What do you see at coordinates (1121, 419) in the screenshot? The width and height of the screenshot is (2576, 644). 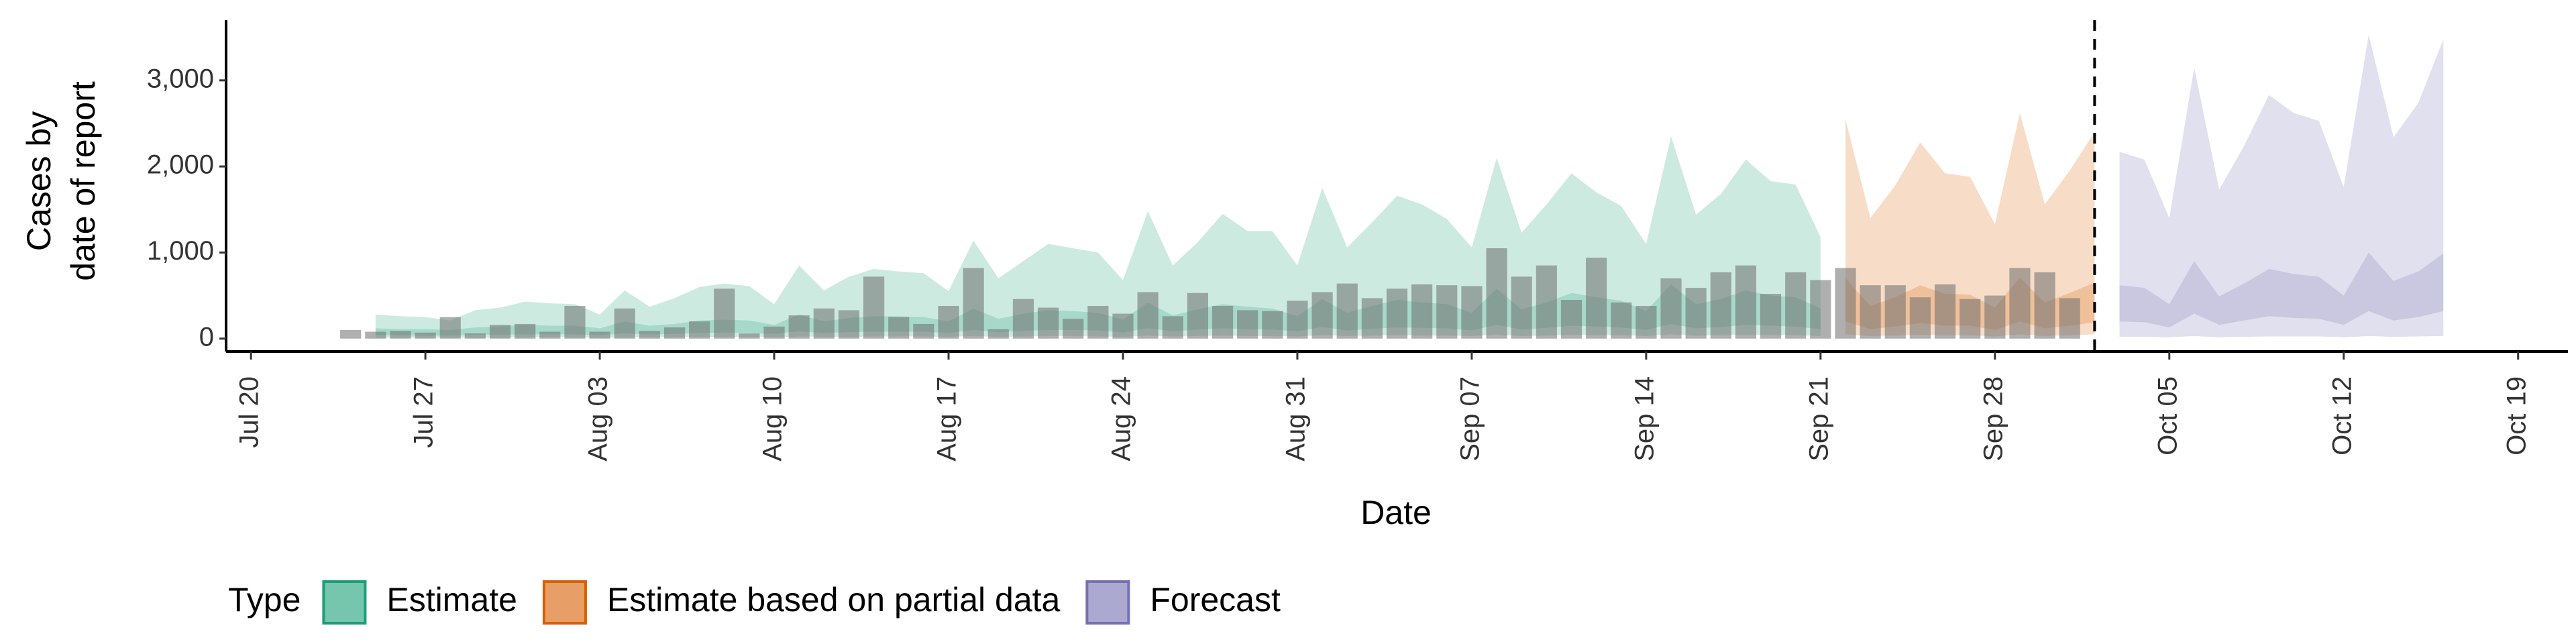 I see `x-tick-label: Aug 24` at bounding box center [1121, 419].